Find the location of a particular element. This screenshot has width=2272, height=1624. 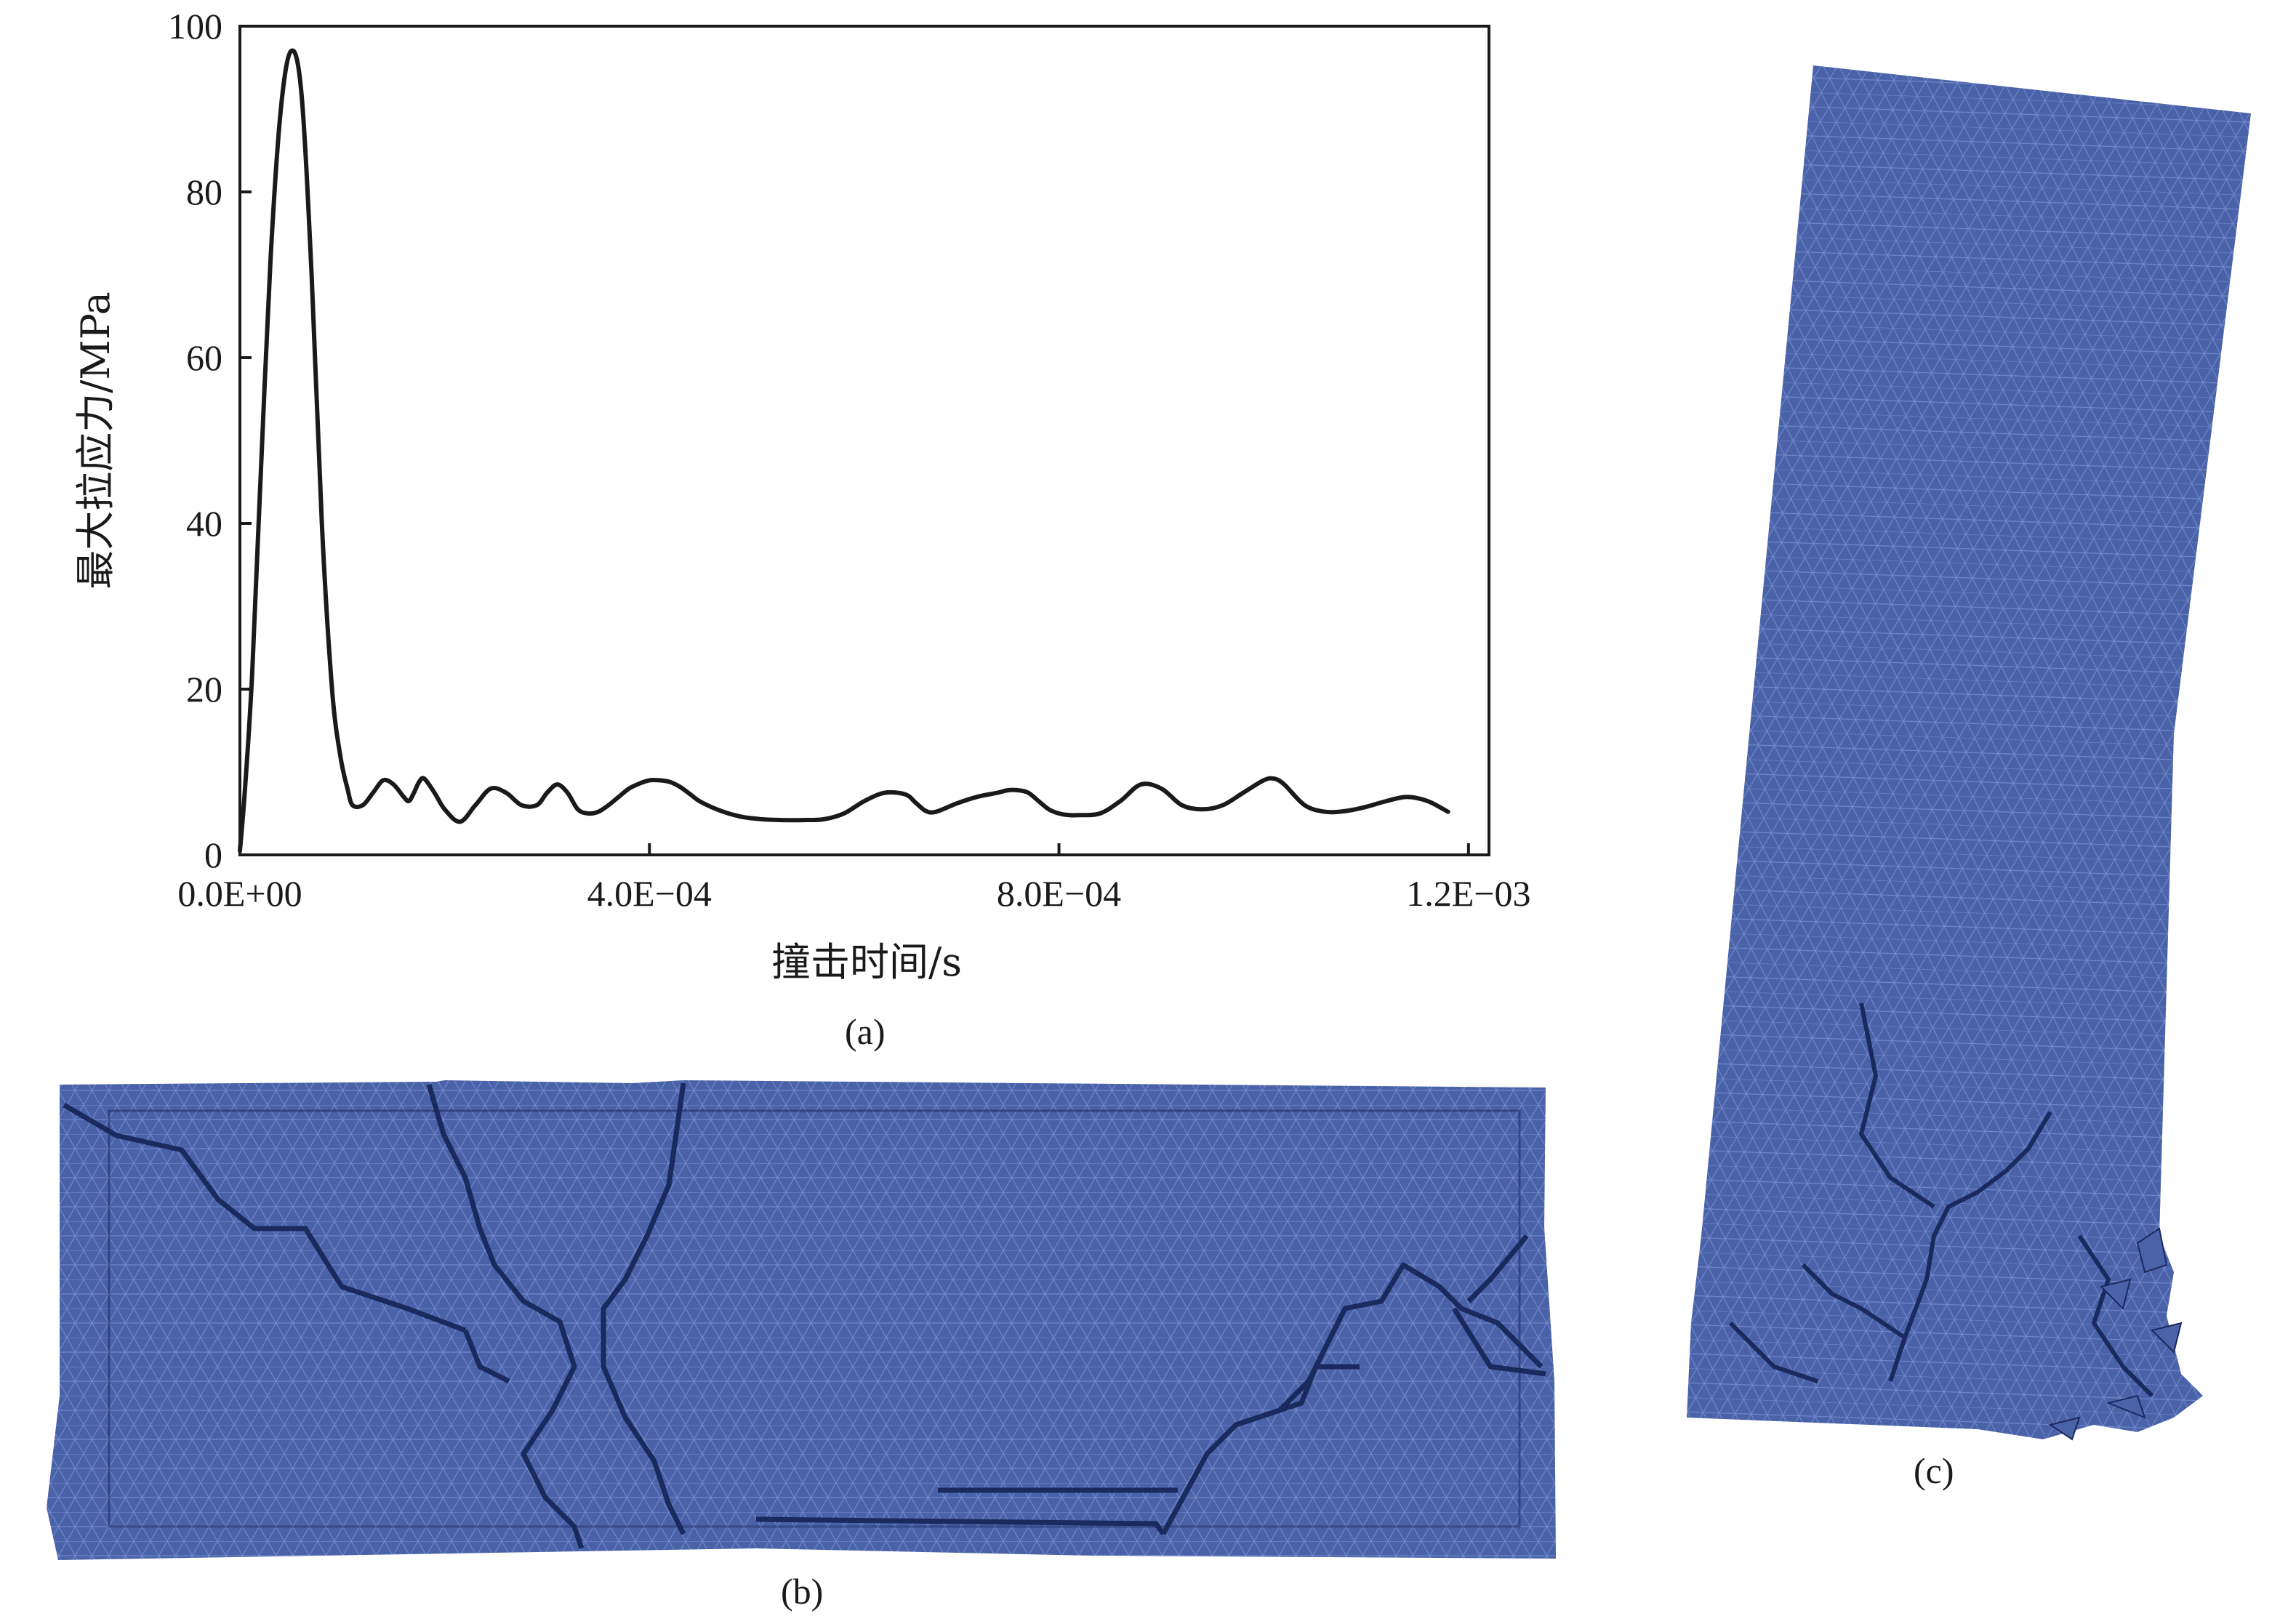

x-tick-label: 8.0E−04 is located at coordinates (1059, 893).